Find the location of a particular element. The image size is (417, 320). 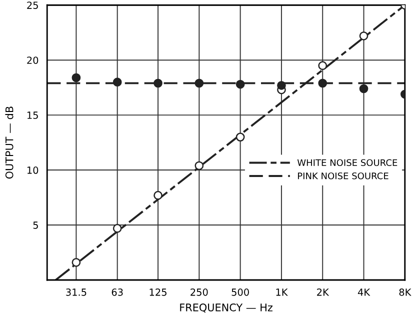

x-tick-label: 31.5 is located at coordinates (76, 292).